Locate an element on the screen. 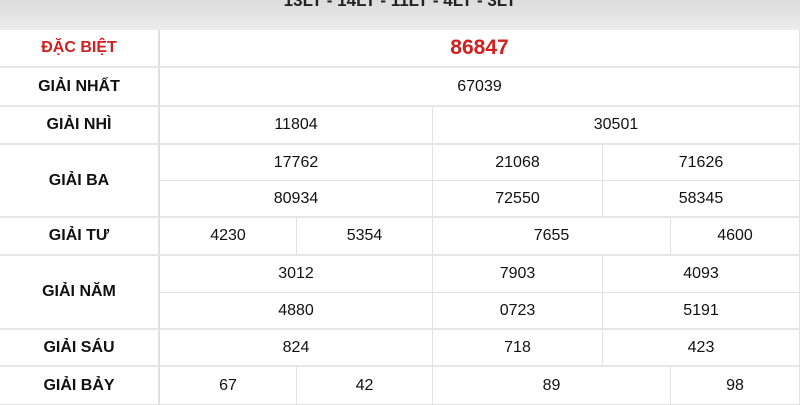 The image size is (800, 405). label-giai-bay: GIẢI BẢY is located at coordinates (80, 386).